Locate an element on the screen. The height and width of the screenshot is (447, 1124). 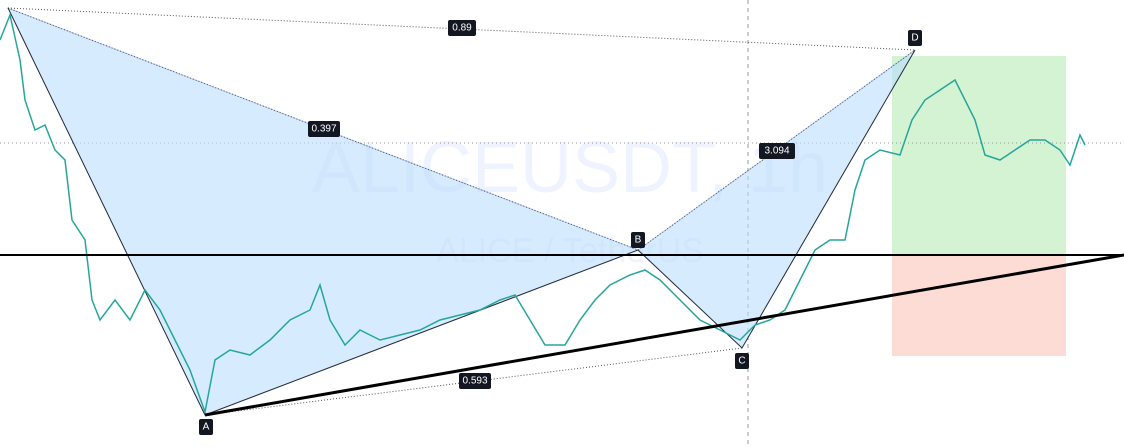
loss-zone is located at coordinates (979, 305).